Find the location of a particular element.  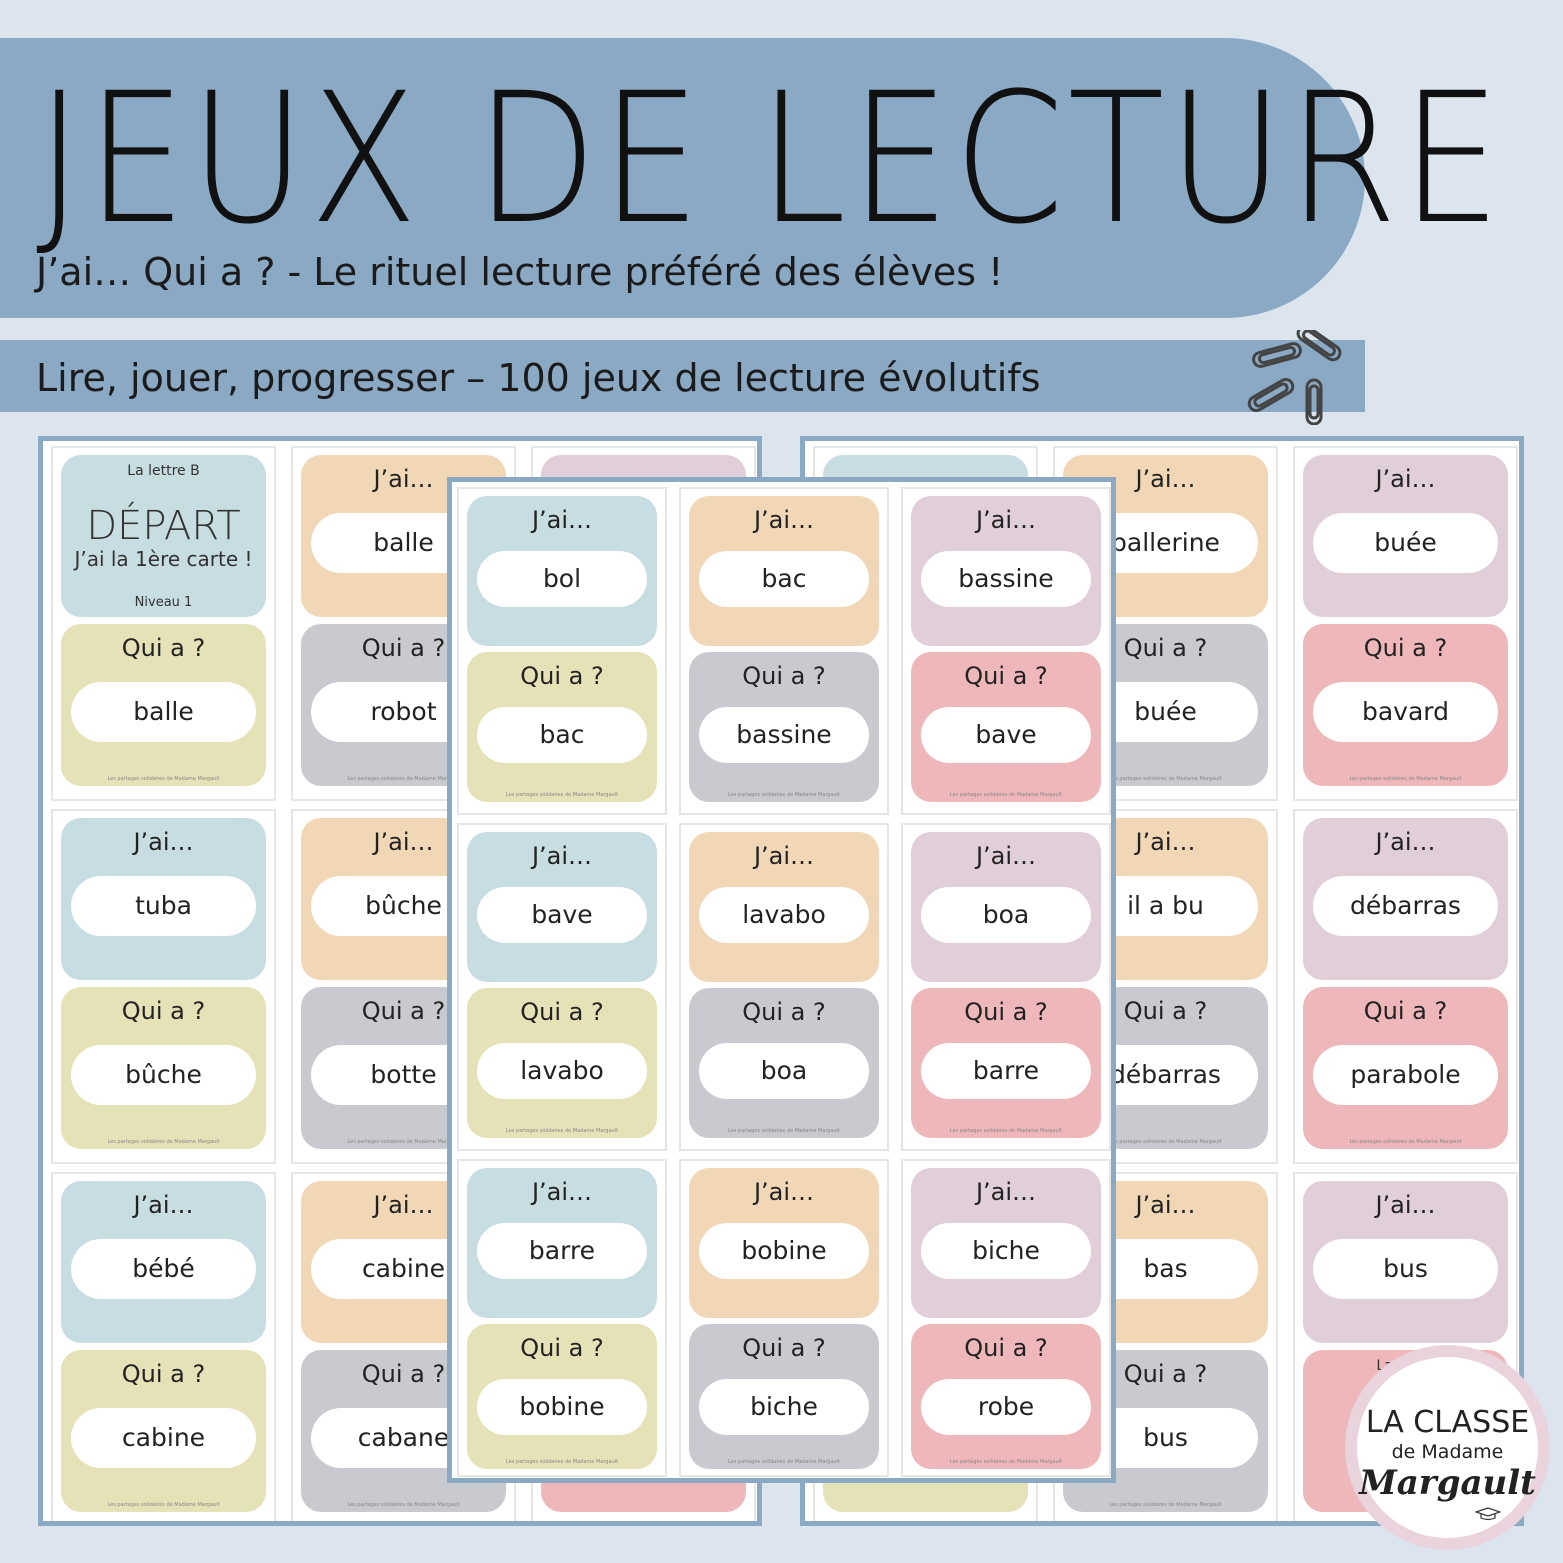

brand-logo: LA CLASSE de Madame Margault is located at coordinates (1447, 1447).